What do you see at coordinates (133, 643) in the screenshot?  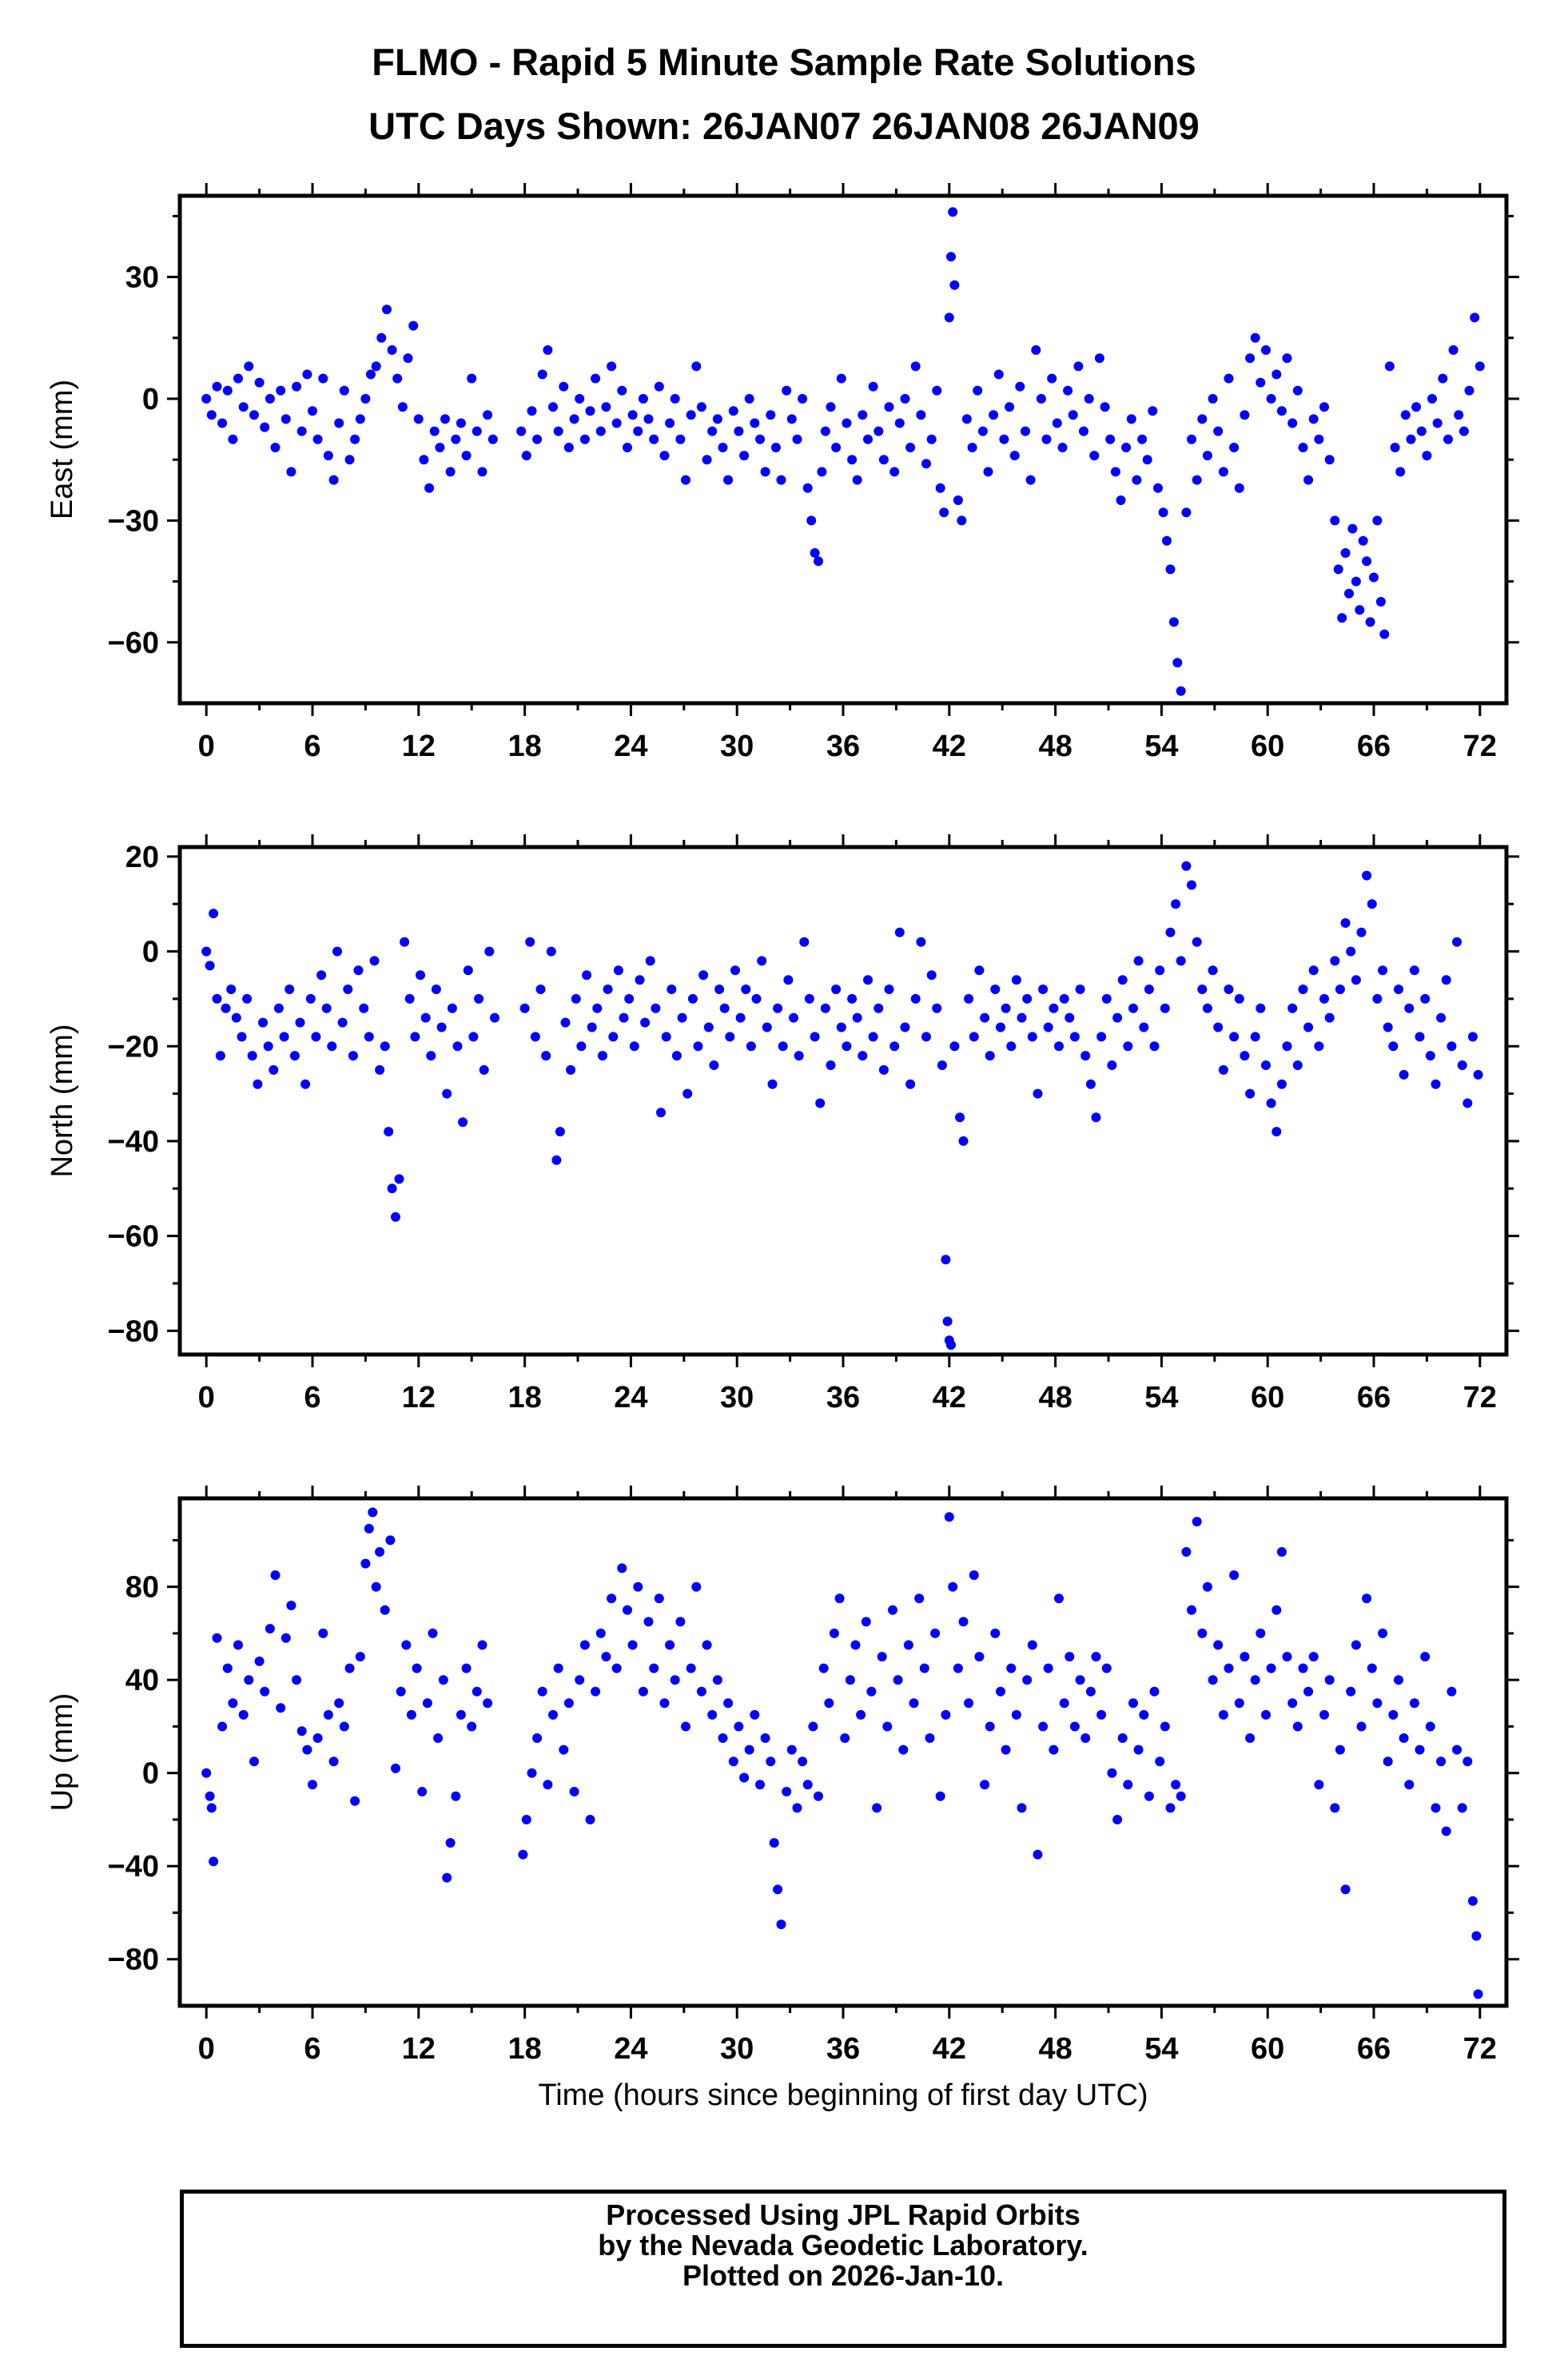 I see `y-tick-label: −60` at bounding box center [133, 643].